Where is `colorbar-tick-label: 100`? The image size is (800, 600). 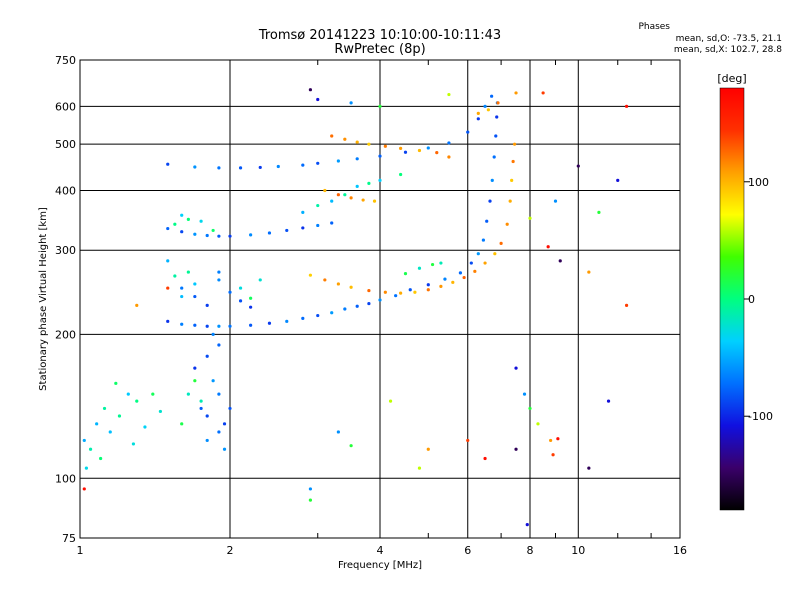
colorbar-tick-label: 100 is located at coordinates (758, 182).